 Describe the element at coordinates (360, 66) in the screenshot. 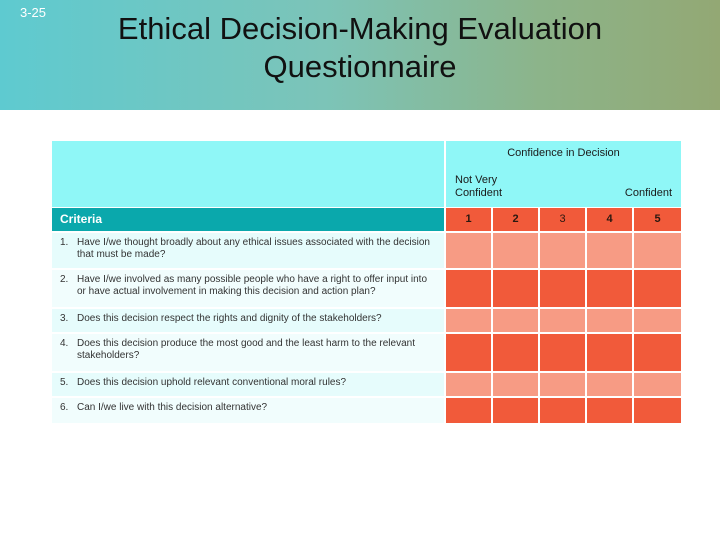

I see `title-line-2: Questionnaire` at that location.